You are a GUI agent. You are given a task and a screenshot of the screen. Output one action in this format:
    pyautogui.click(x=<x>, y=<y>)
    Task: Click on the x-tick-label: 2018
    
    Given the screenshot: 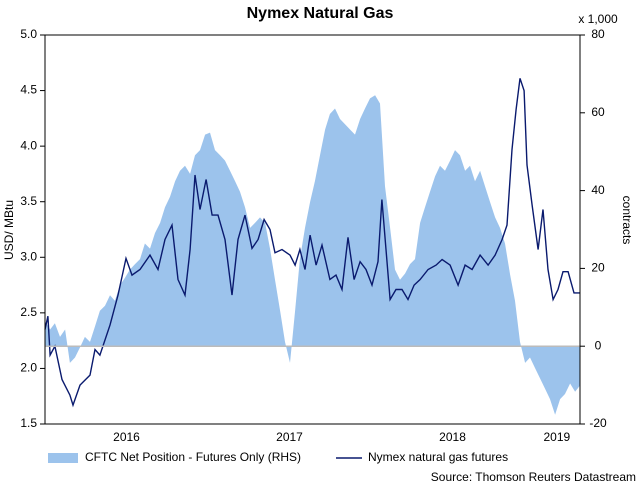 What is the action you would take?
    pyautogui.click(x=452, y=437)
    